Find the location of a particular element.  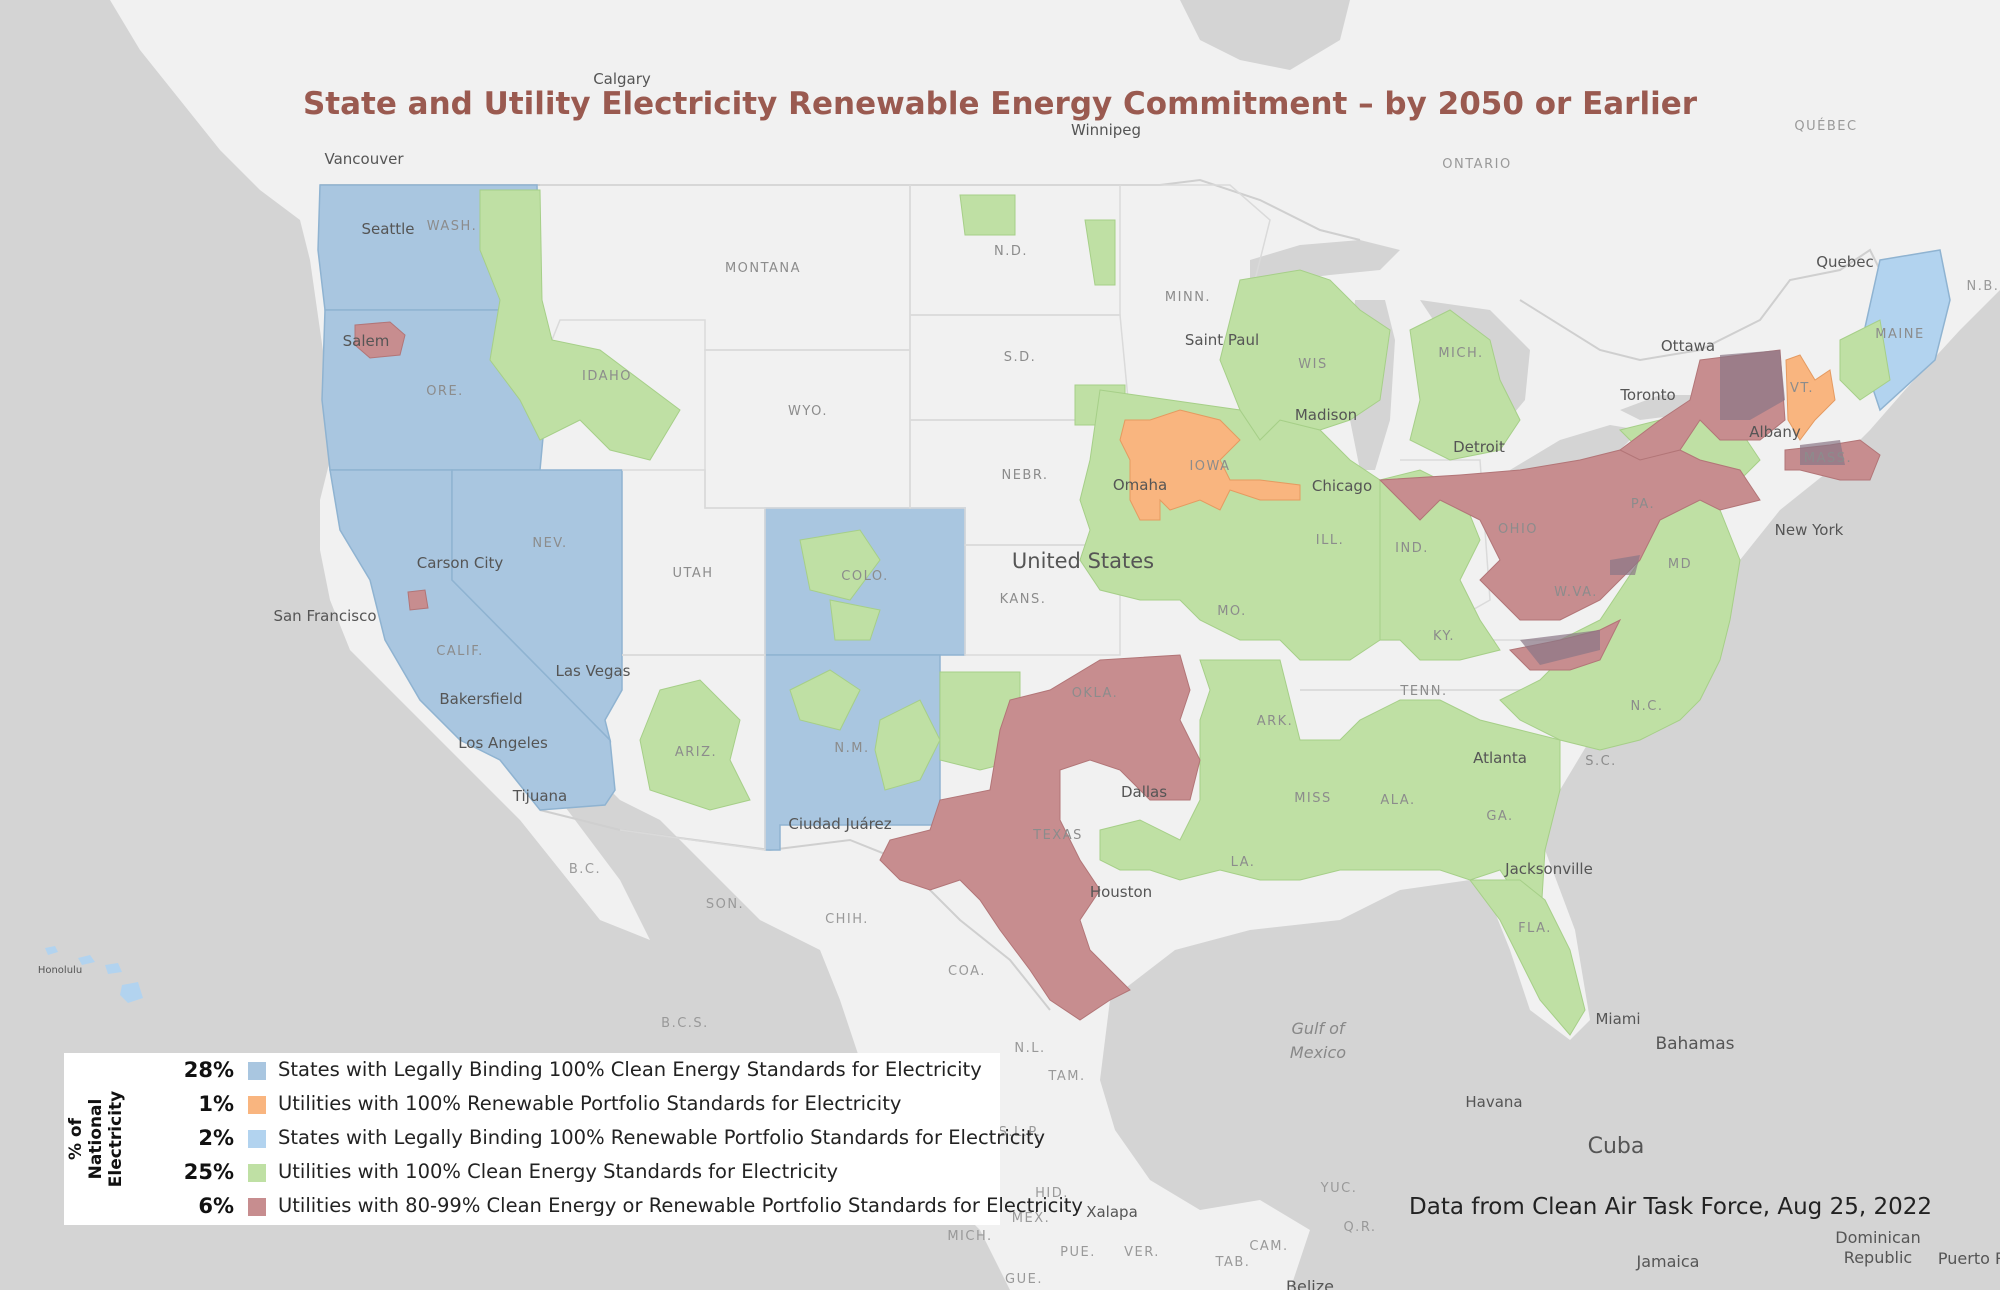

region-arizona-utilities is located at coordinates (695, 745).